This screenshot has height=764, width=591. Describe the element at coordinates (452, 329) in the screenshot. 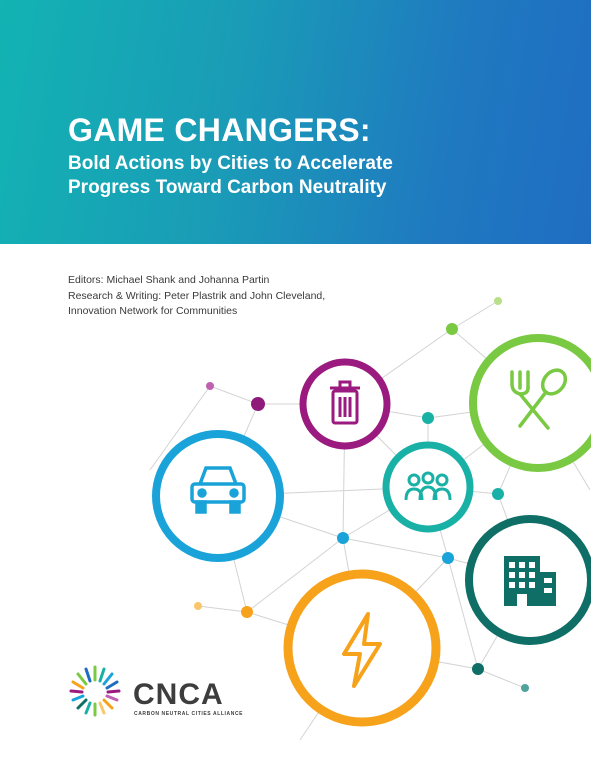

I see `node-green` at that location.